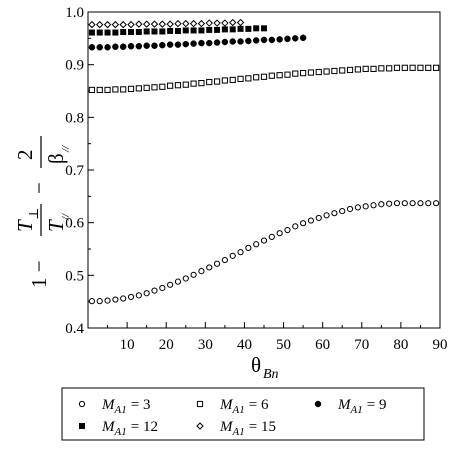 The image size is (452, 457). I want to click on legend-label: MA1 = 9, so click(361, 406).